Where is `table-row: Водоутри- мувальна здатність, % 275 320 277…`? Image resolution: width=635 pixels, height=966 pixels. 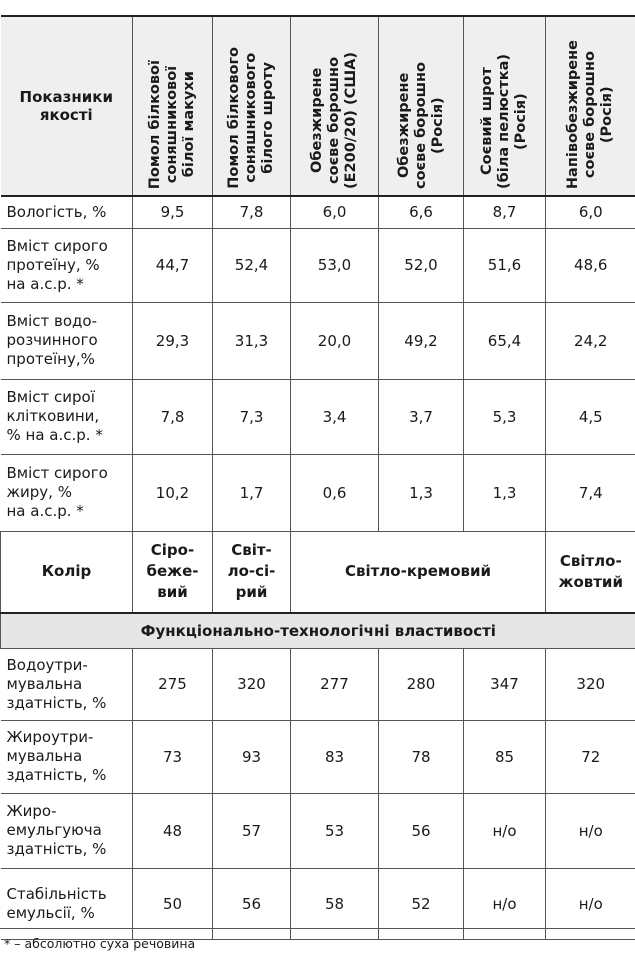 table-row: Водоутри- мувальна здатність, % 275 320 277… is located at coordinates (317, 684).